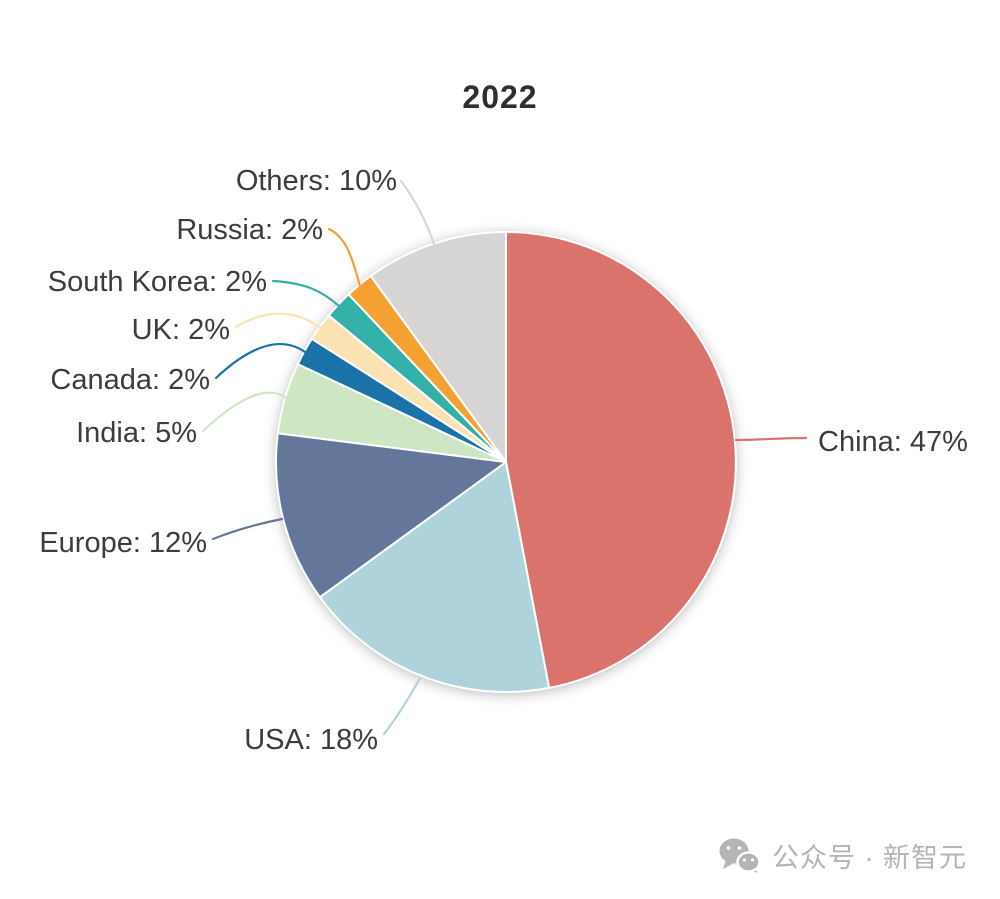 The height and width of the screenshot is (899, 1000). Describe the element at coordinates (869, 858) in the screenshot. I see `watermark-text: 公众号 · 新智元` at that location.